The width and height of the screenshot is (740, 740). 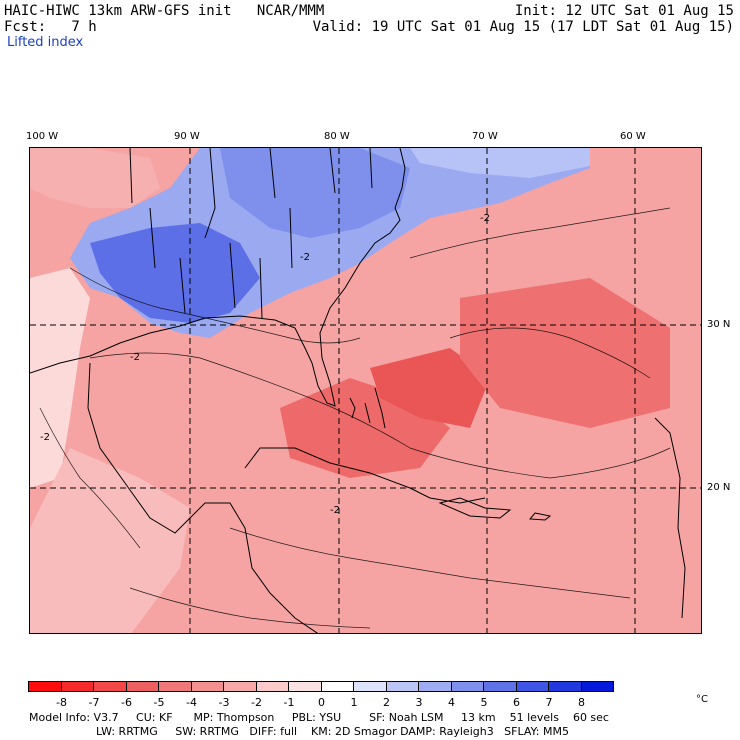 What do you see at coordinates (549, 702) in the screenshot?
I see `colorbar-tick-label: 7` at bounding box center [549, 702].